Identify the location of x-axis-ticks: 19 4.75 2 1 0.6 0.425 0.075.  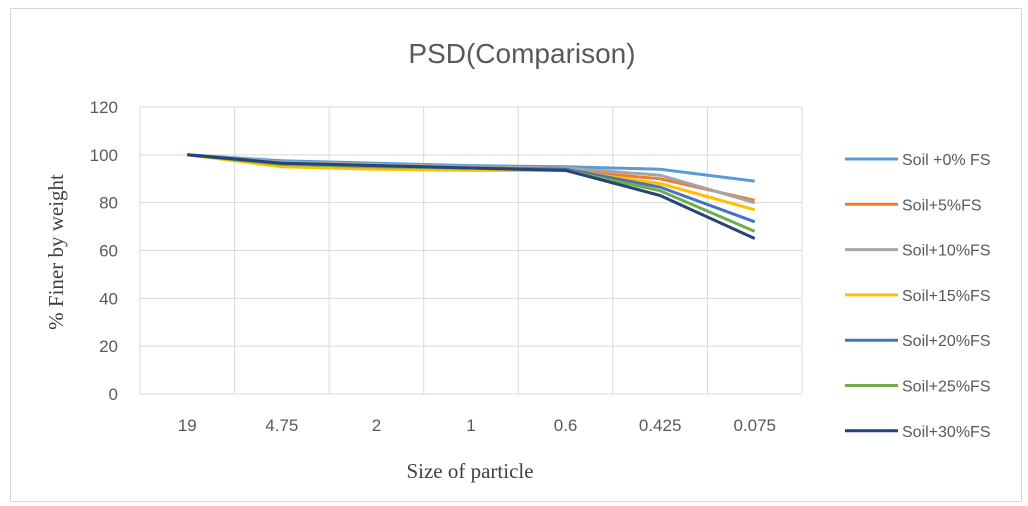
(477, 425).